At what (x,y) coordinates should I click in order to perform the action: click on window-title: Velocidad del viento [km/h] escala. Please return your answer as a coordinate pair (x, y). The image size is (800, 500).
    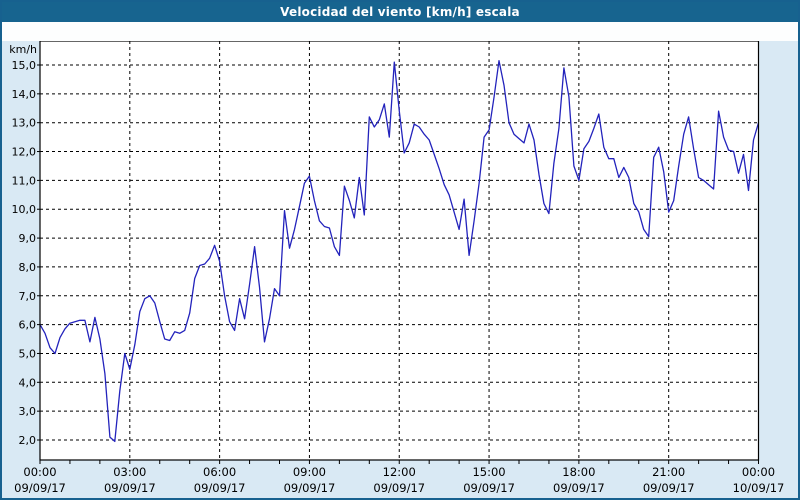
    Looking at the image, I should click on (400, 12).